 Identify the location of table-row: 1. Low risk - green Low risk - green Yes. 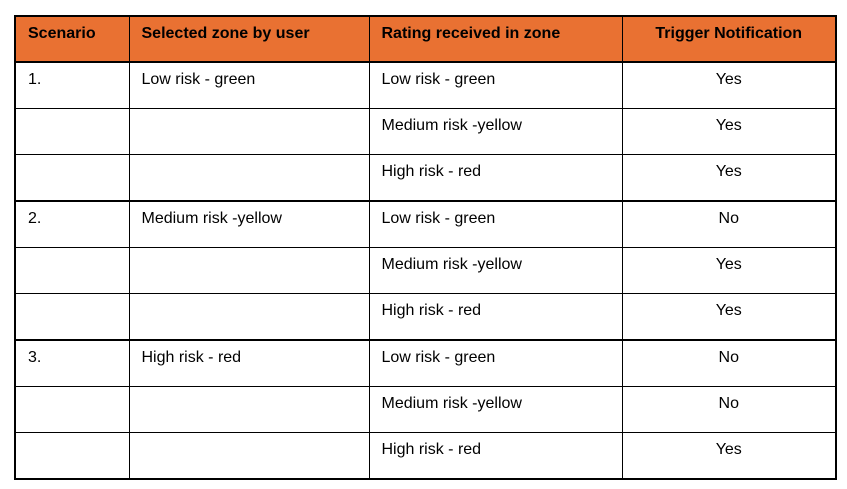
(425, 85).